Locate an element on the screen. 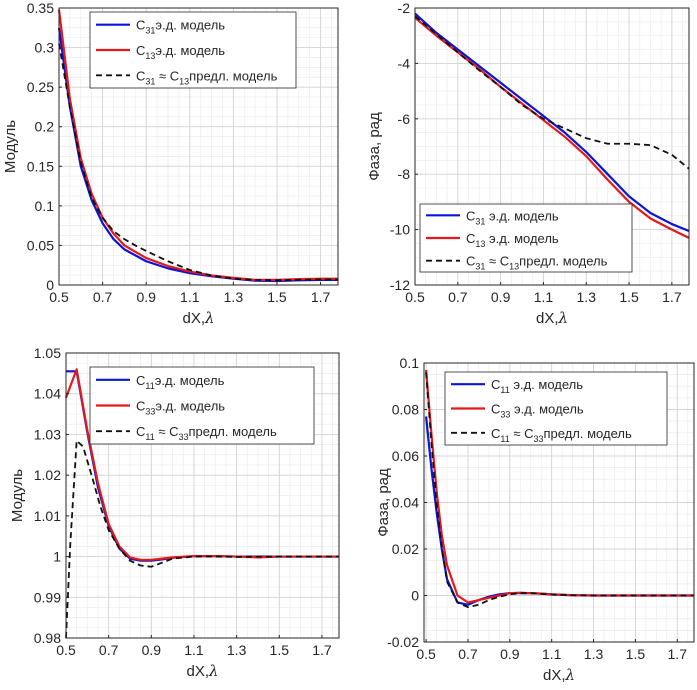 This screenshot has width=697, height=690. y-tick-label: 0.08 is located at coordinates (405, 410).